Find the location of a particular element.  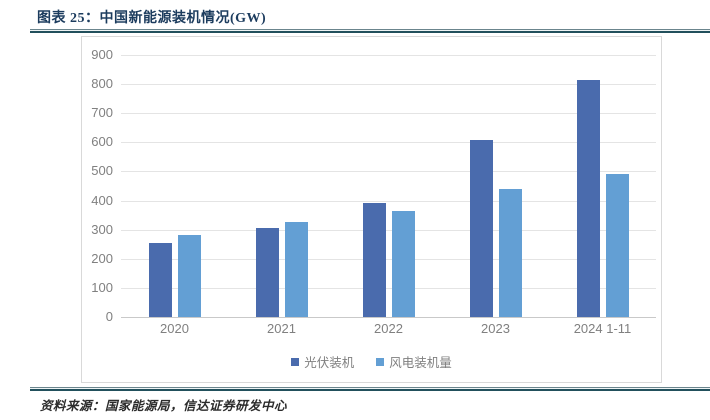

bar-风电装机量-2022 is located at coordinates (403, 263).